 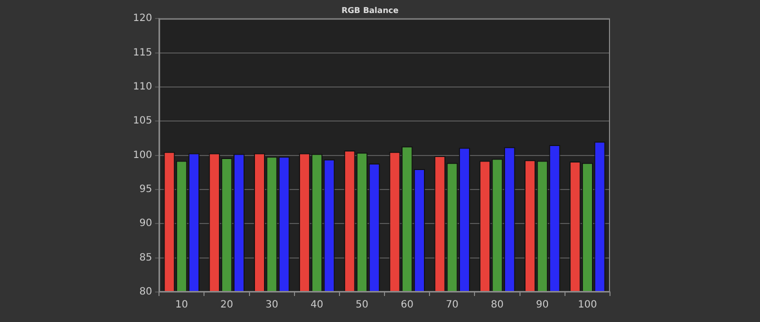 I want to click on y-tick-label: 110, so click(x=142, y=87).